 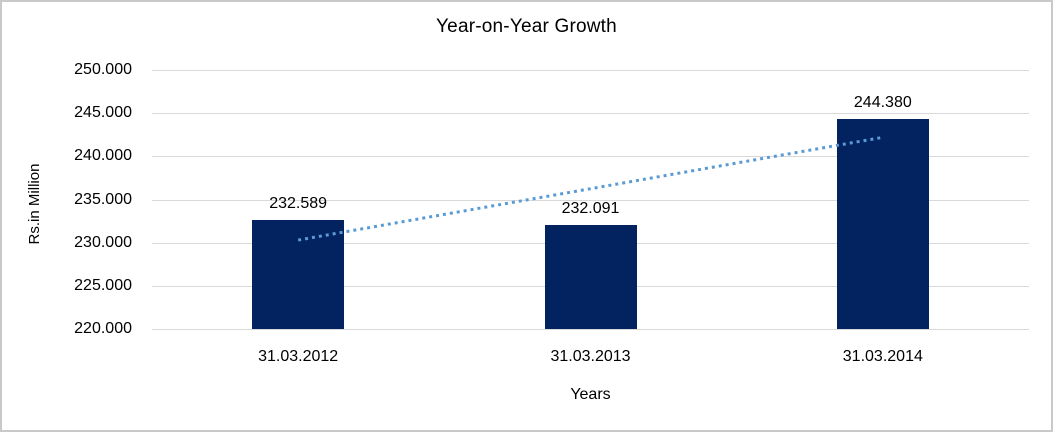 I want to click on x-axis-title: Years, so click(x=590, y=394).